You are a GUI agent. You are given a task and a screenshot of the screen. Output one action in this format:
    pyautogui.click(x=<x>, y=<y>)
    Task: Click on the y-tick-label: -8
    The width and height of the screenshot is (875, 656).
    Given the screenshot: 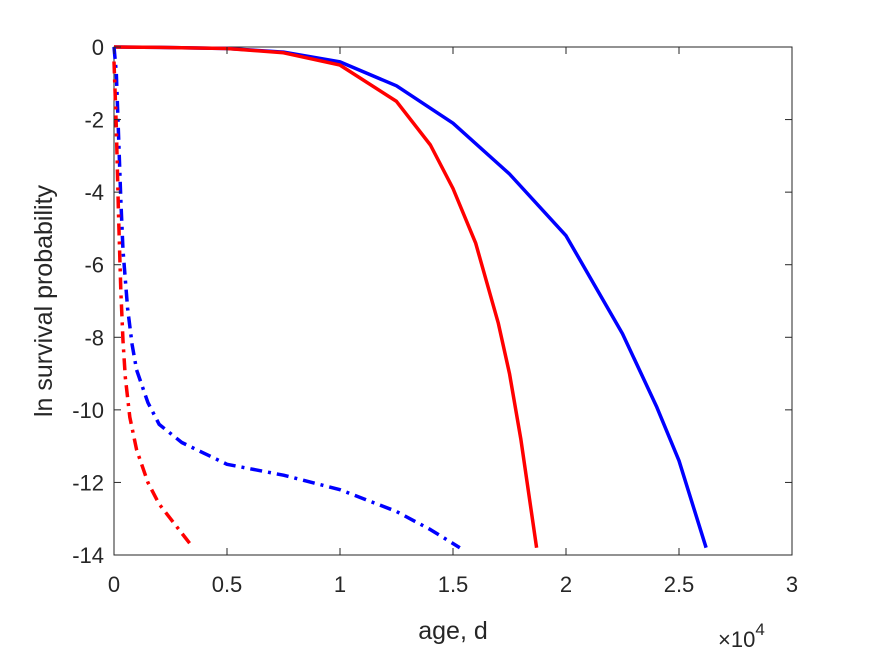 What is the action you would take?
    pyautogui.click(x=94, y=337)
    